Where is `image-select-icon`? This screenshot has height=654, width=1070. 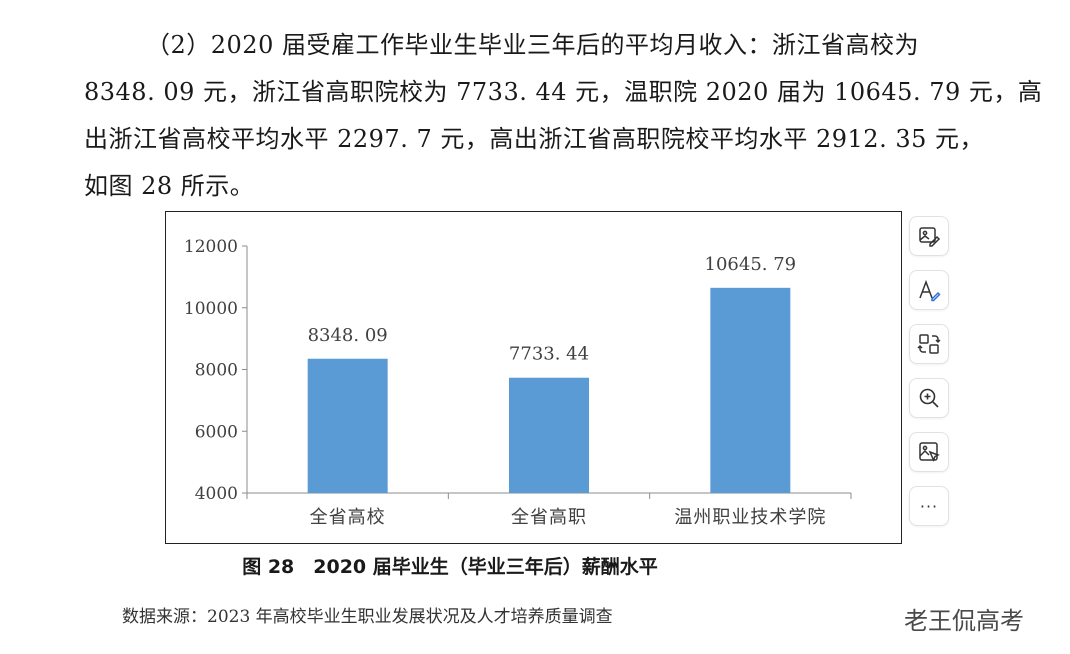
image-select-icon is located at coordinates (929, 452).